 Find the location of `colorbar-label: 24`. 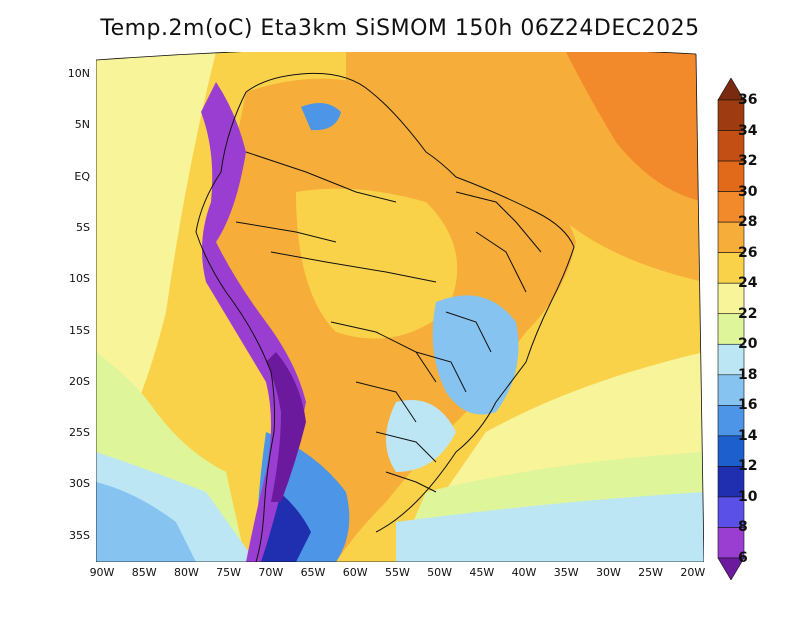

colorbar-label: 24 is located at coordinates (748, 283).